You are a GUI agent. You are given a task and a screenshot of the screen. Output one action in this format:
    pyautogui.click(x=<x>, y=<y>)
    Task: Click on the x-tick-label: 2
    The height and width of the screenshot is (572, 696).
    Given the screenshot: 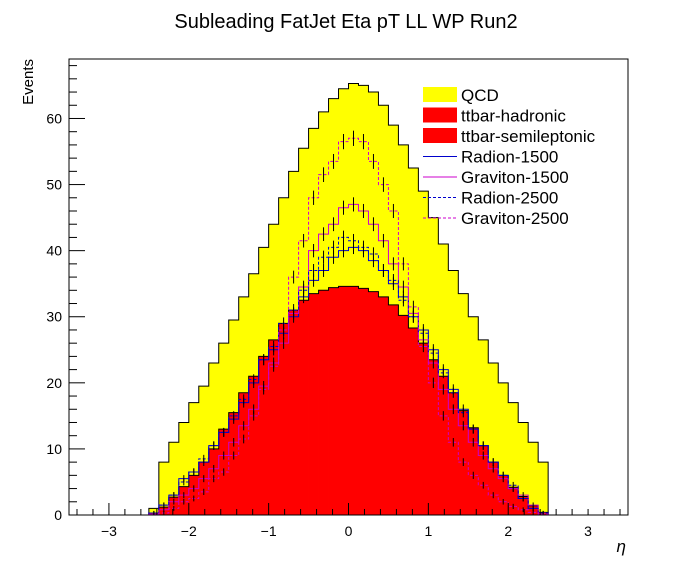 What is the action you would take?
    pyautogui.click(x=508, y=531)
    